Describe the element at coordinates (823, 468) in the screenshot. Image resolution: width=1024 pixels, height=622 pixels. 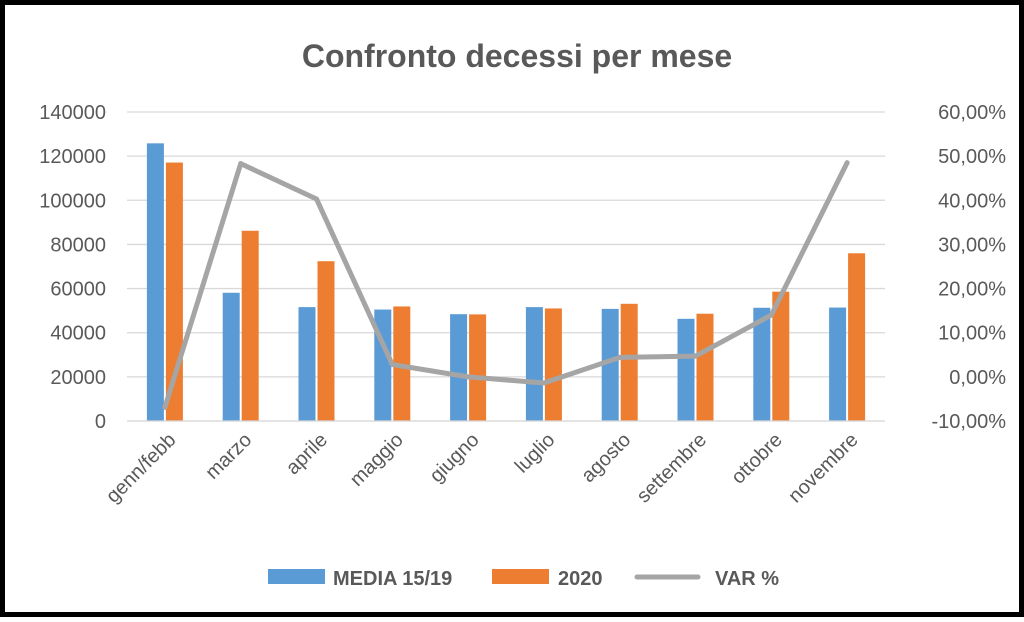
I see `x-tick-label: novembre` at that location.